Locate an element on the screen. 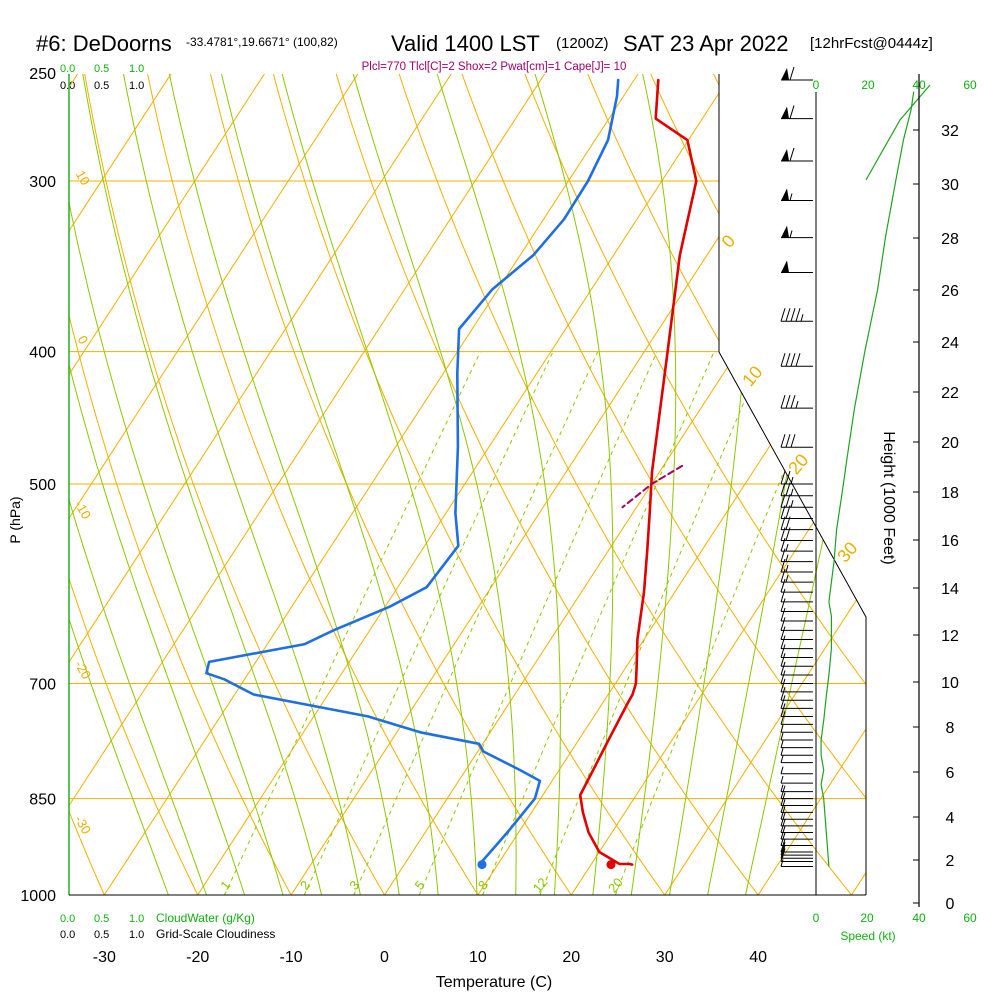 The height and width of the screenshot is (1000, 1000). speed-tick-bottom: 0 is located at coordinates (816, 918).